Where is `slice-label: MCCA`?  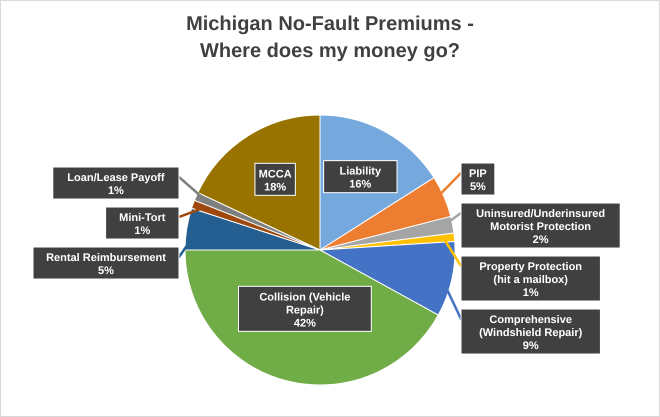 slice-label: MCCA is located at coordinates (275, 174).